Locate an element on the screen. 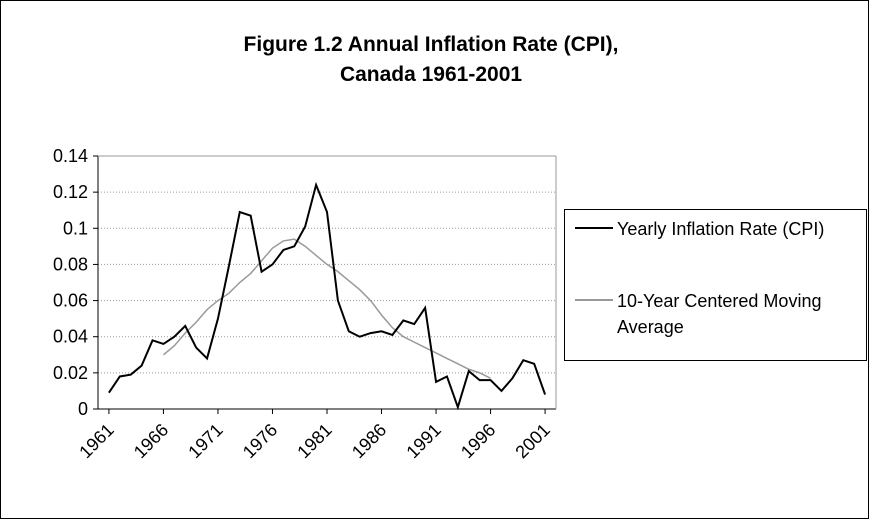 The height and width of the screenshot is (523, 869). y-tick-label: 0.08 is located at coordinates (70, 264).